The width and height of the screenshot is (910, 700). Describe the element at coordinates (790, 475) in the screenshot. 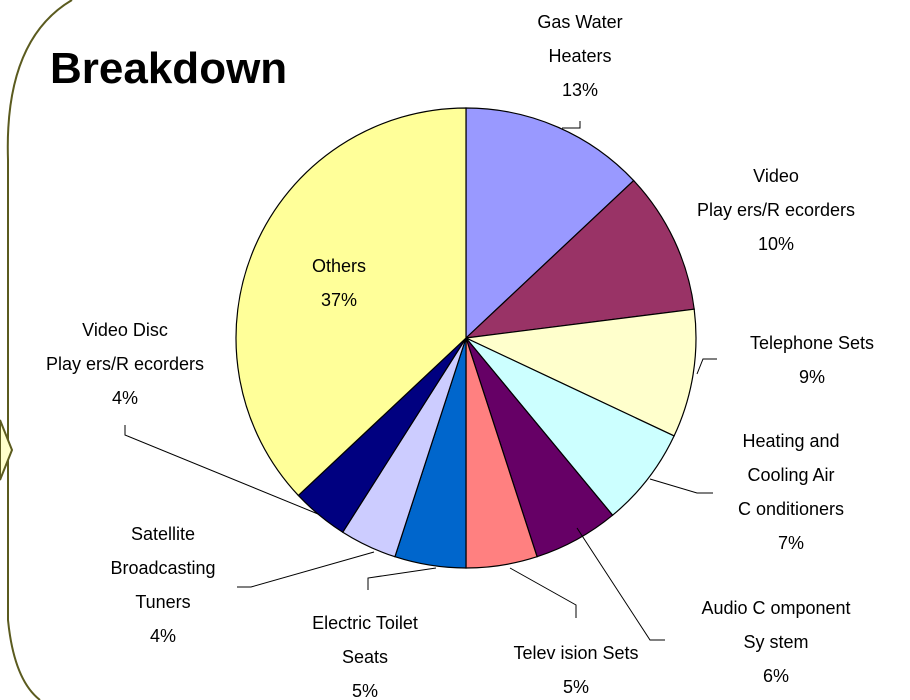

I see `slice-label-text: Cooling Air` at that location.